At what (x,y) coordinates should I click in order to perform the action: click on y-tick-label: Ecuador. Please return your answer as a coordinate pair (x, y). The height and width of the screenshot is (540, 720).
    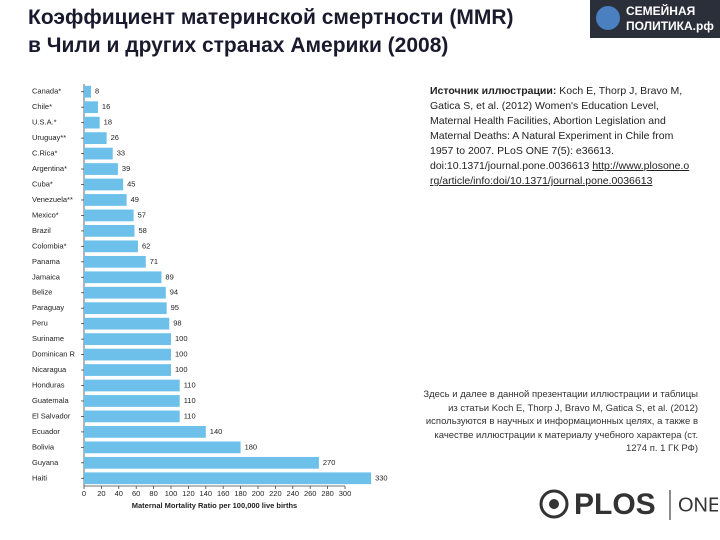
    Looking at the image, I should click on (46, 431).